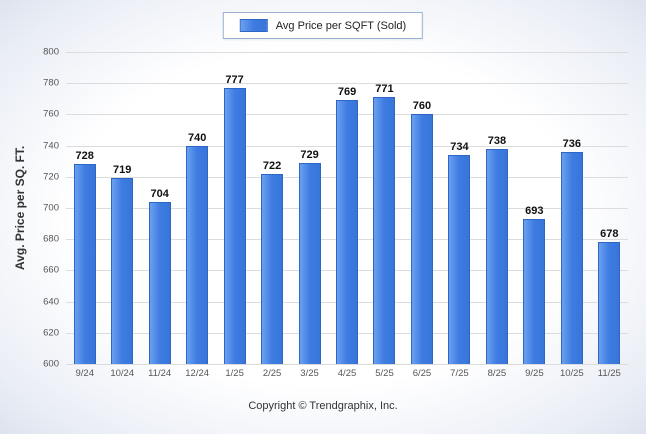  I want to click on chart-legend: Avg Price per SQFT (Sold), so click(323, 25).